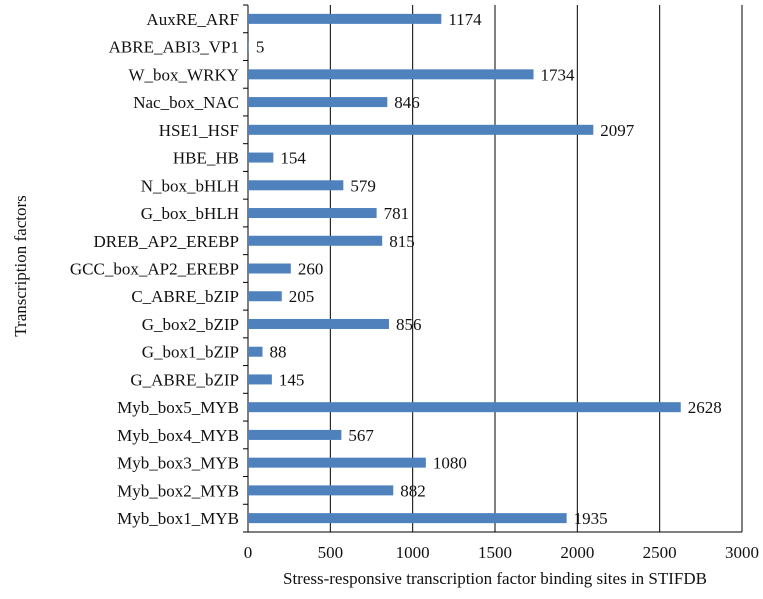 Image resolution: width=763 pixels, height=599 pixels. I want to click on data-label: 2097, so click(617, 130).